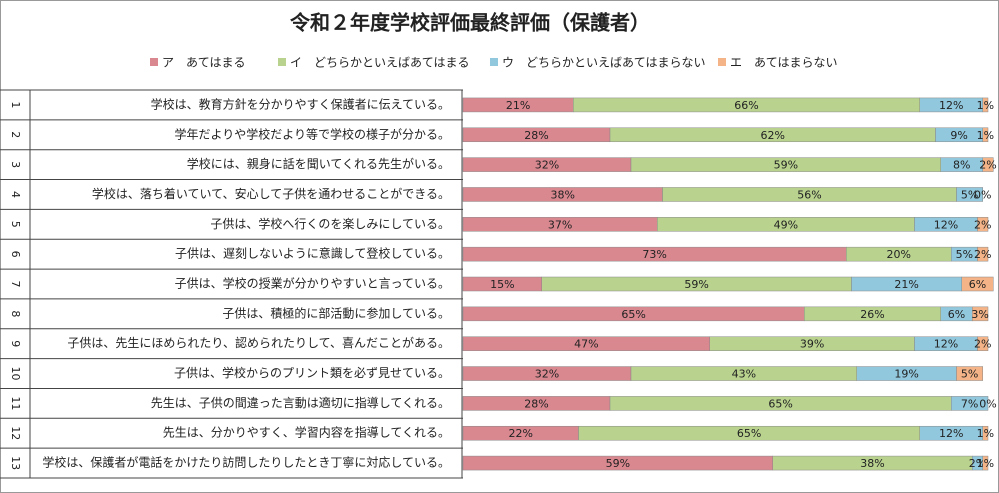 Image resolution: width=999 pixels, height=493 pixels. I want to click on legend-label: エ あてはまらない, so click(784, 63).